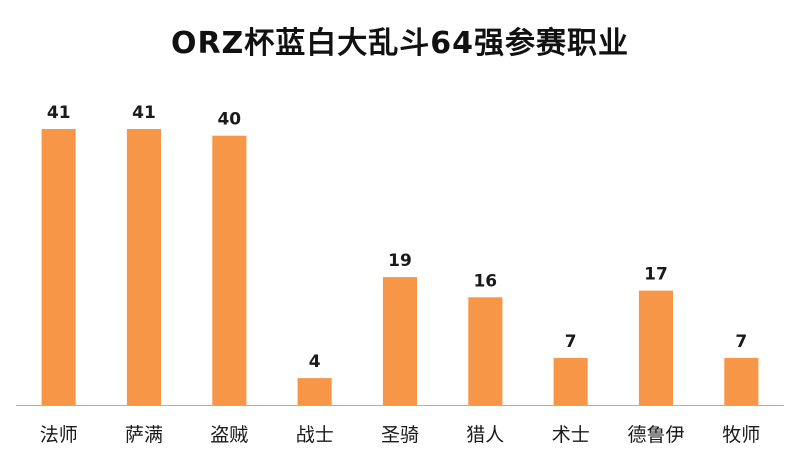 The image size is (800, 468). I want to click on category-label-5: 圣骑, so click(400, 435).